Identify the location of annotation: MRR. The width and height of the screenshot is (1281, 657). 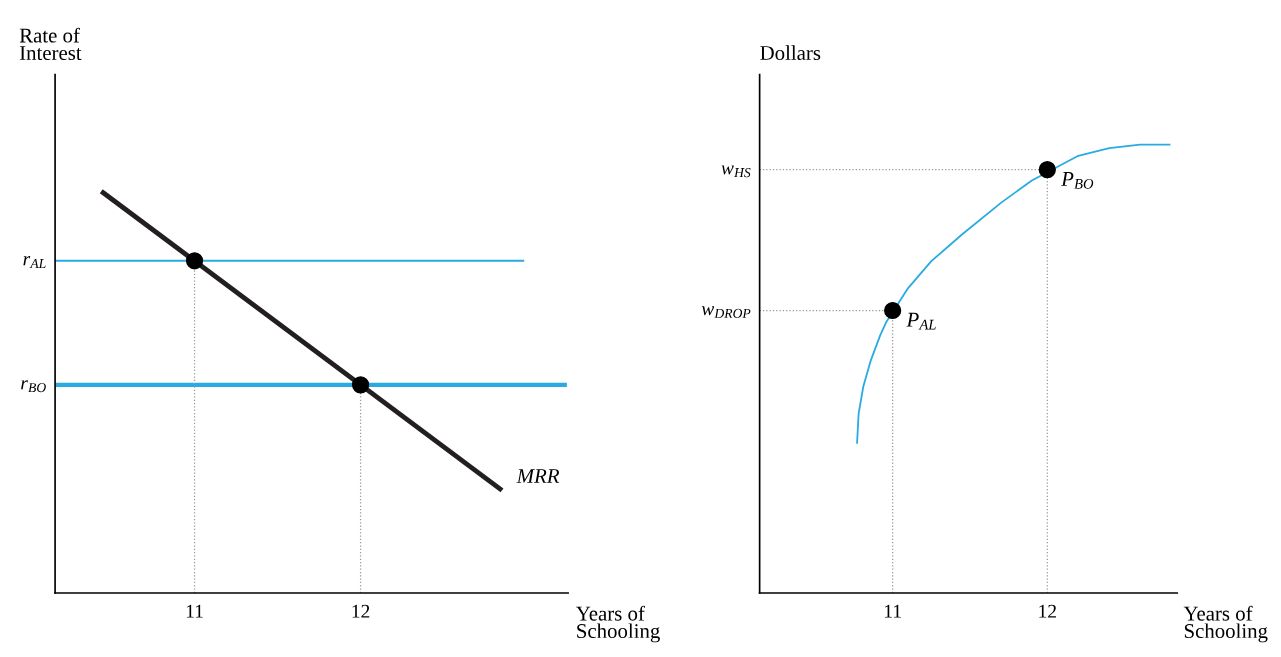
(538, 476).